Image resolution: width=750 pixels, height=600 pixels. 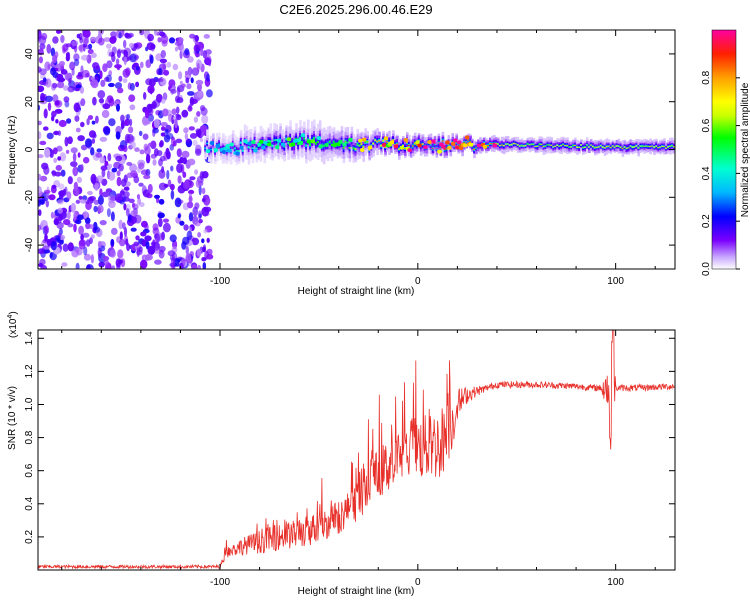 What do you see at coordinates (706, 125) in the screenshot?
I see `colorbar-tick-label: 0.6` at bounding box center [706, 125].